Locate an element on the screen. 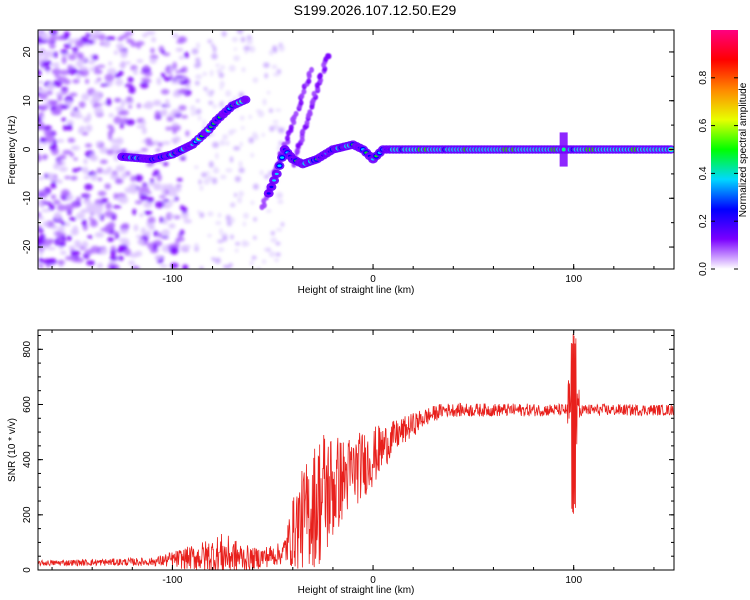  snr-xtick-label: 100 is located at coordinates (573, 580).